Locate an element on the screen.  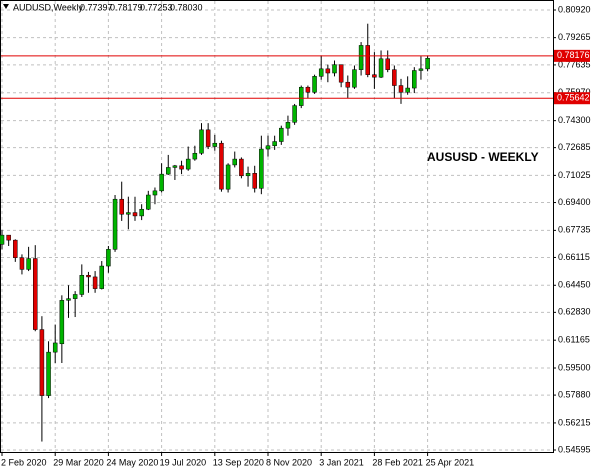
x-tick-label: 24 May 2020 is located at coordinates (132, 462).